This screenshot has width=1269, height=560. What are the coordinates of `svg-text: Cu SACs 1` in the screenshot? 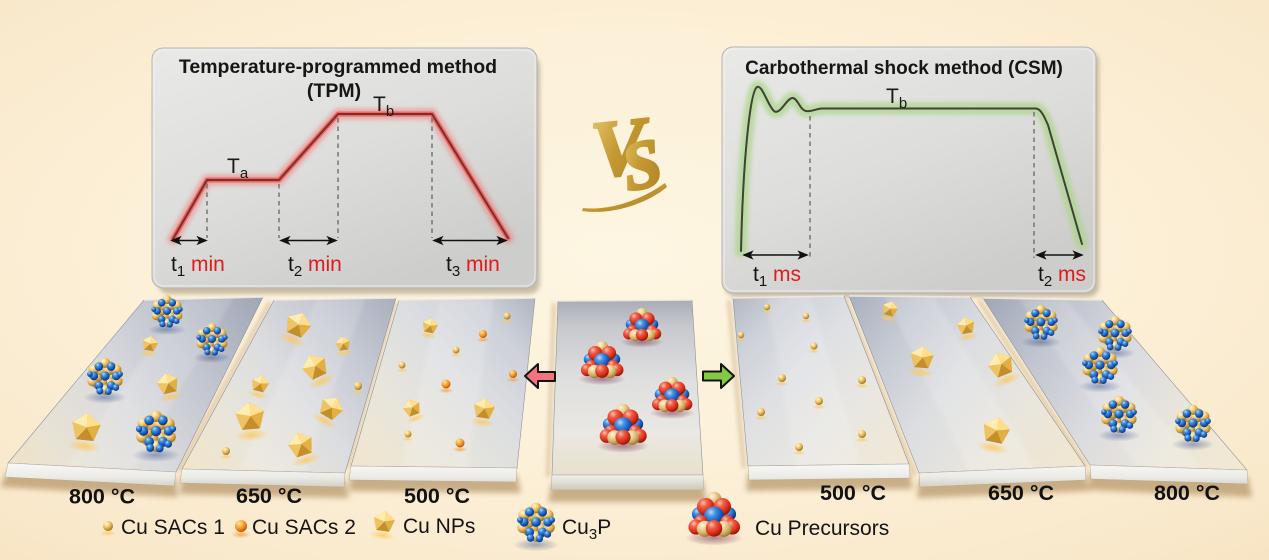 It's located at (173, 527).